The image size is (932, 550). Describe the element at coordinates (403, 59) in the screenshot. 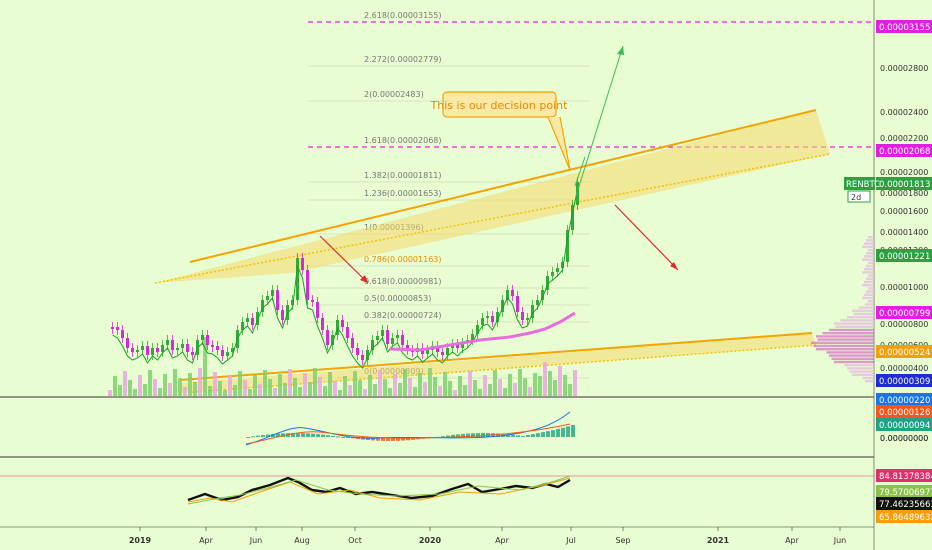

I see `fib-label: 2.272(0.00002779)` at that location.